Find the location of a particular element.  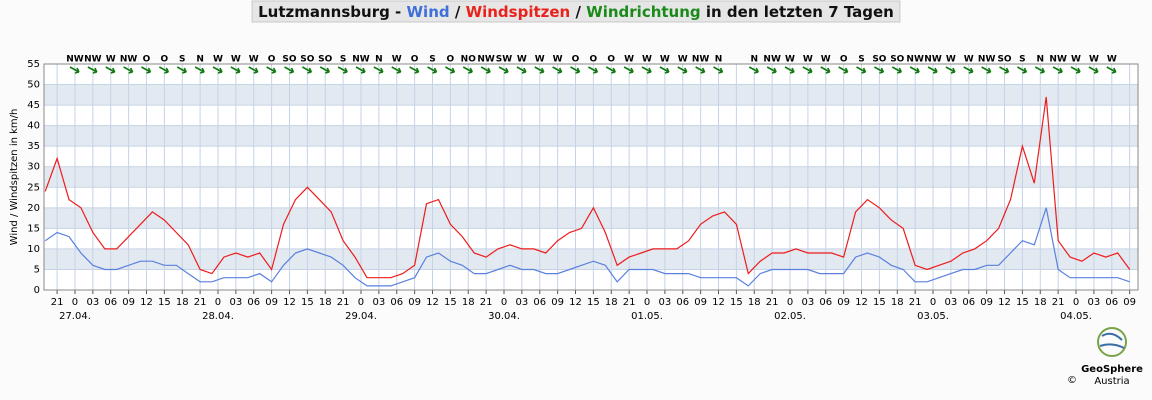

logo-name: GeoSphere is located at coordinates (1112, 369).